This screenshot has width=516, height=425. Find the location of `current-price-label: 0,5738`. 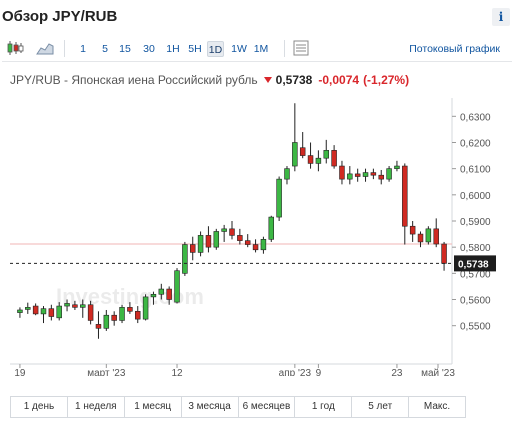

current-price-label: 0,5738 is located at coordinates (473, 264).